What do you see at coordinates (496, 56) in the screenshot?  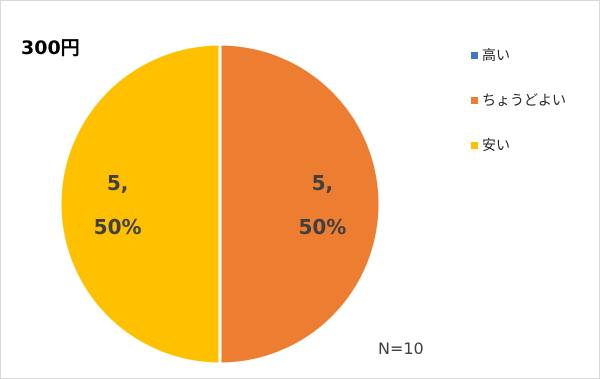 I see `legend-label-1: 高い` at bounding box center [496, 56].